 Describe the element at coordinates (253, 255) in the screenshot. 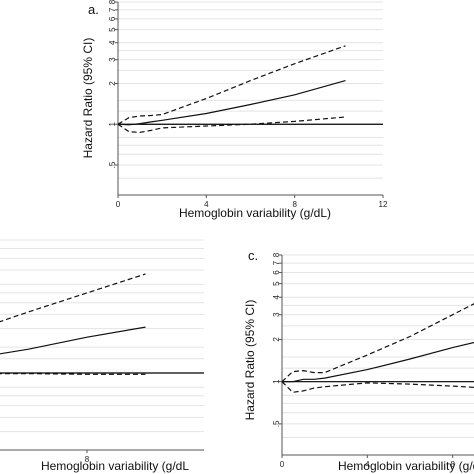

I see `panel-label: c.` at that location.